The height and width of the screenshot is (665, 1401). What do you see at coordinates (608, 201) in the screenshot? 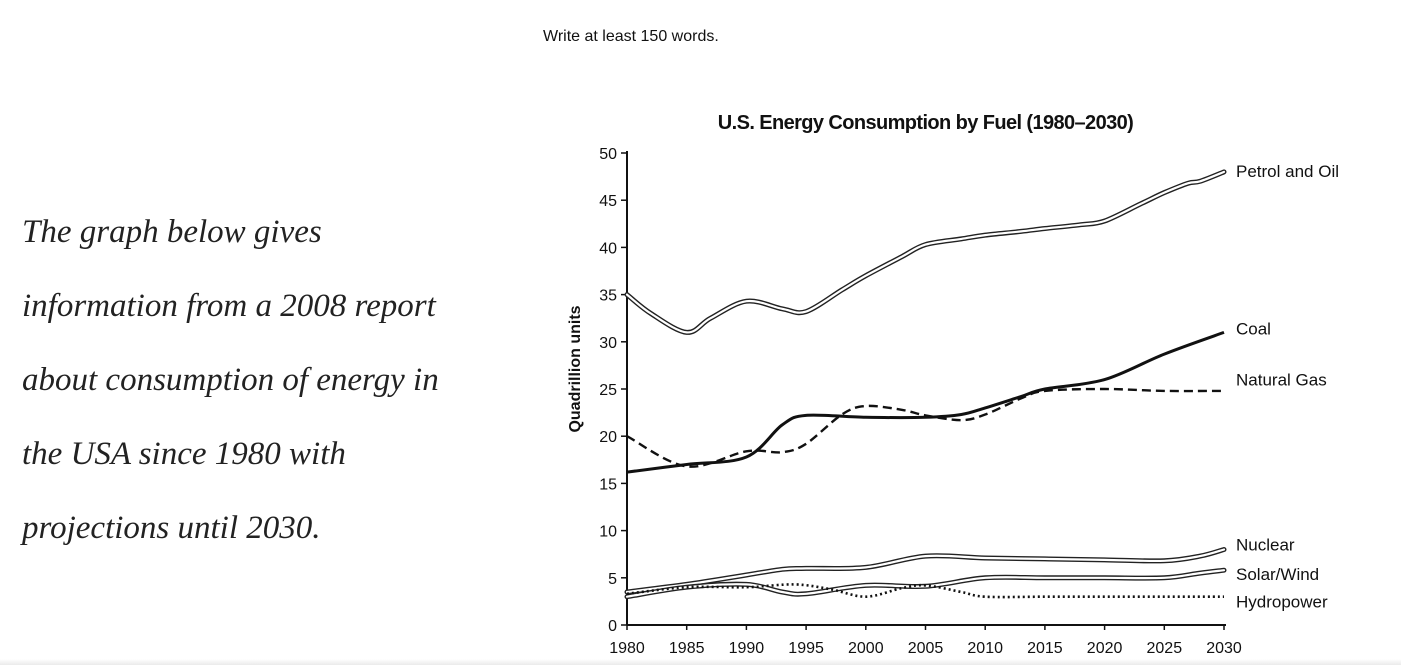
I see `y-tick-label: 45` at bounding box center [608, 201].